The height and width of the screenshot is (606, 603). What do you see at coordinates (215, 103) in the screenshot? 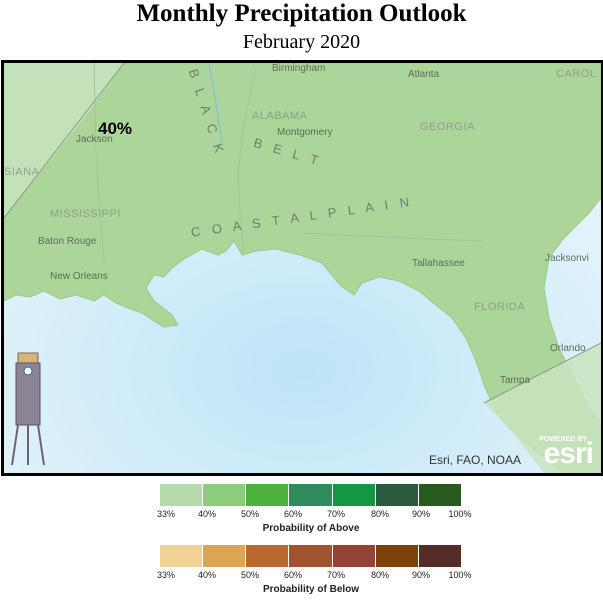
I see `river` at bounding box center [215, 103].